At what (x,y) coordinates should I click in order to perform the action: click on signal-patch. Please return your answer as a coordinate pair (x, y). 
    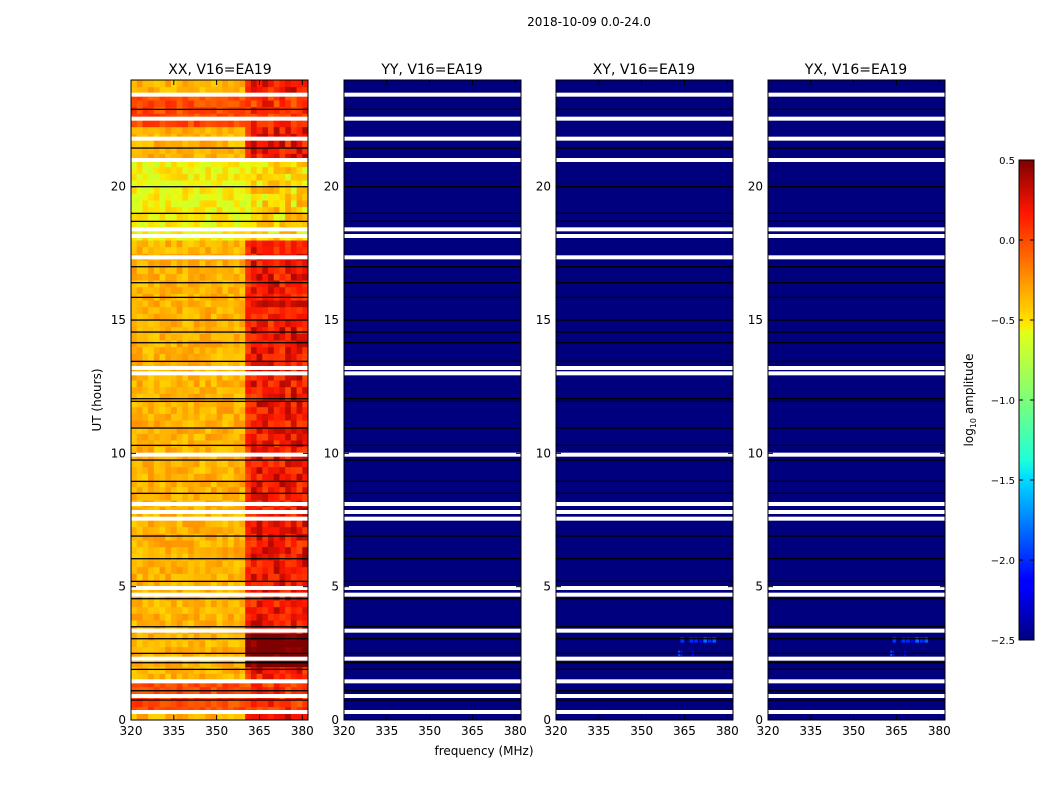
    Looking at the image, I should click on (705, 640).